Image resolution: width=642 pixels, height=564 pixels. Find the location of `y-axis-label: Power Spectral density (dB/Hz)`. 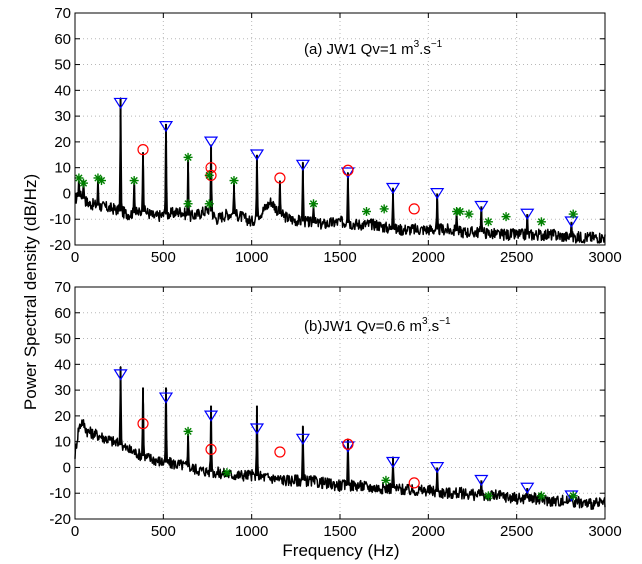

y-axis-label: Power Spectral density (dB/Hz) is located at coordinates (30, 292).